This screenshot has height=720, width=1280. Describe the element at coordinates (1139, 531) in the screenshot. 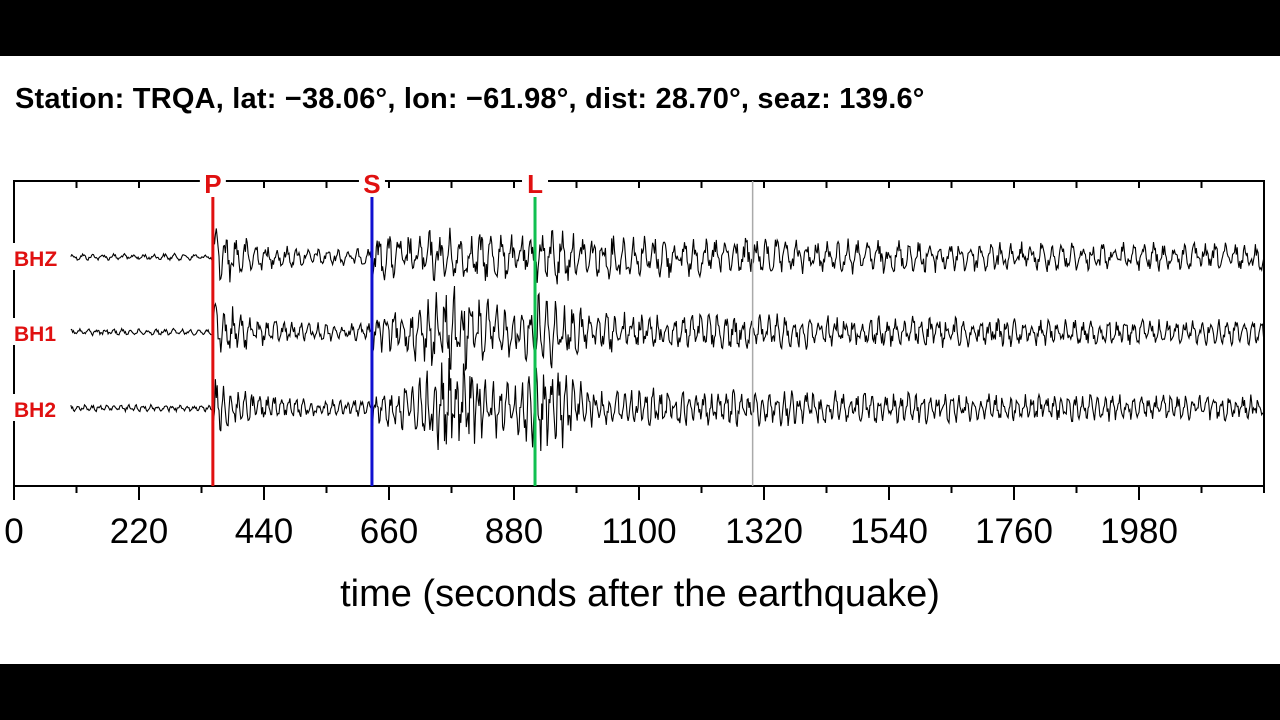

I see `x-tick-label: 1980` at that location.